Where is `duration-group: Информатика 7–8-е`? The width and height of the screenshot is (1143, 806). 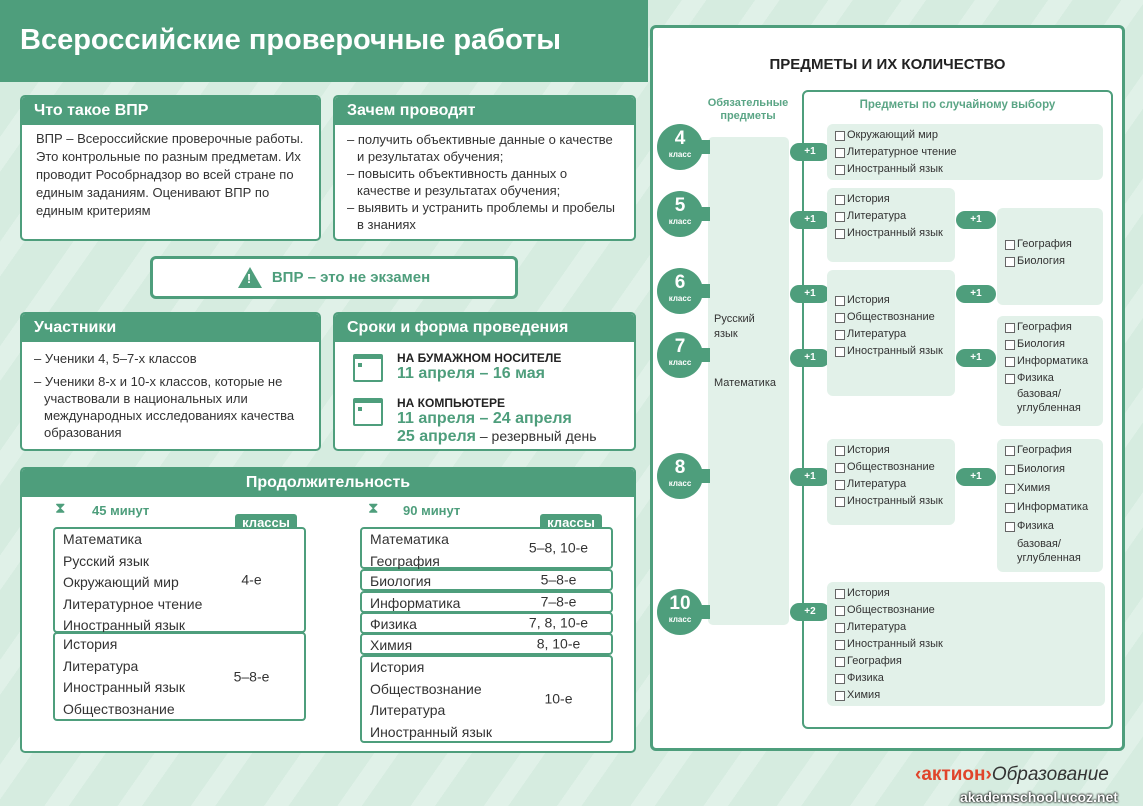
duration-group: Информатика 7–8-е is located at coordinates (486, 602).